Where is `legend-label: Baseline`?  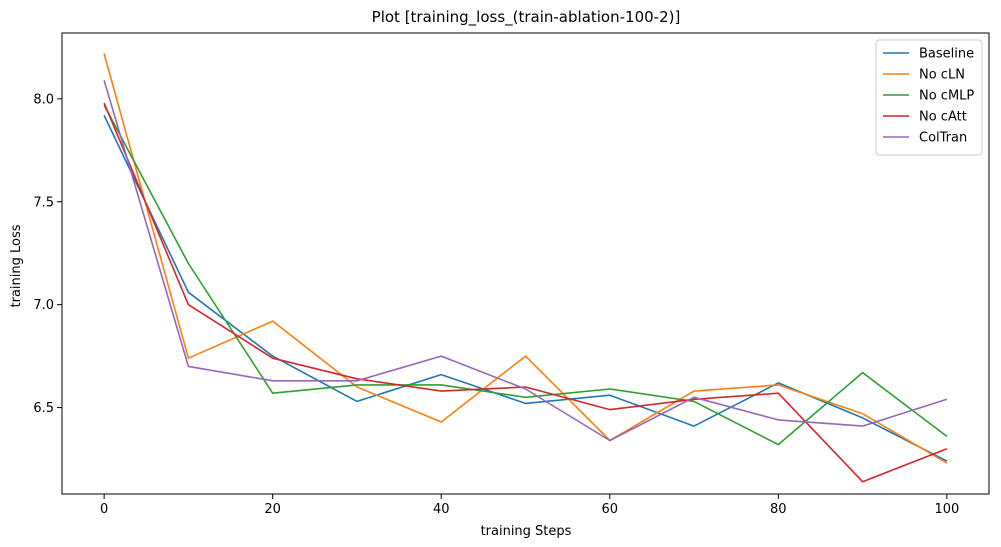 legend-label: Baseline is located at coordinates (946, 54).